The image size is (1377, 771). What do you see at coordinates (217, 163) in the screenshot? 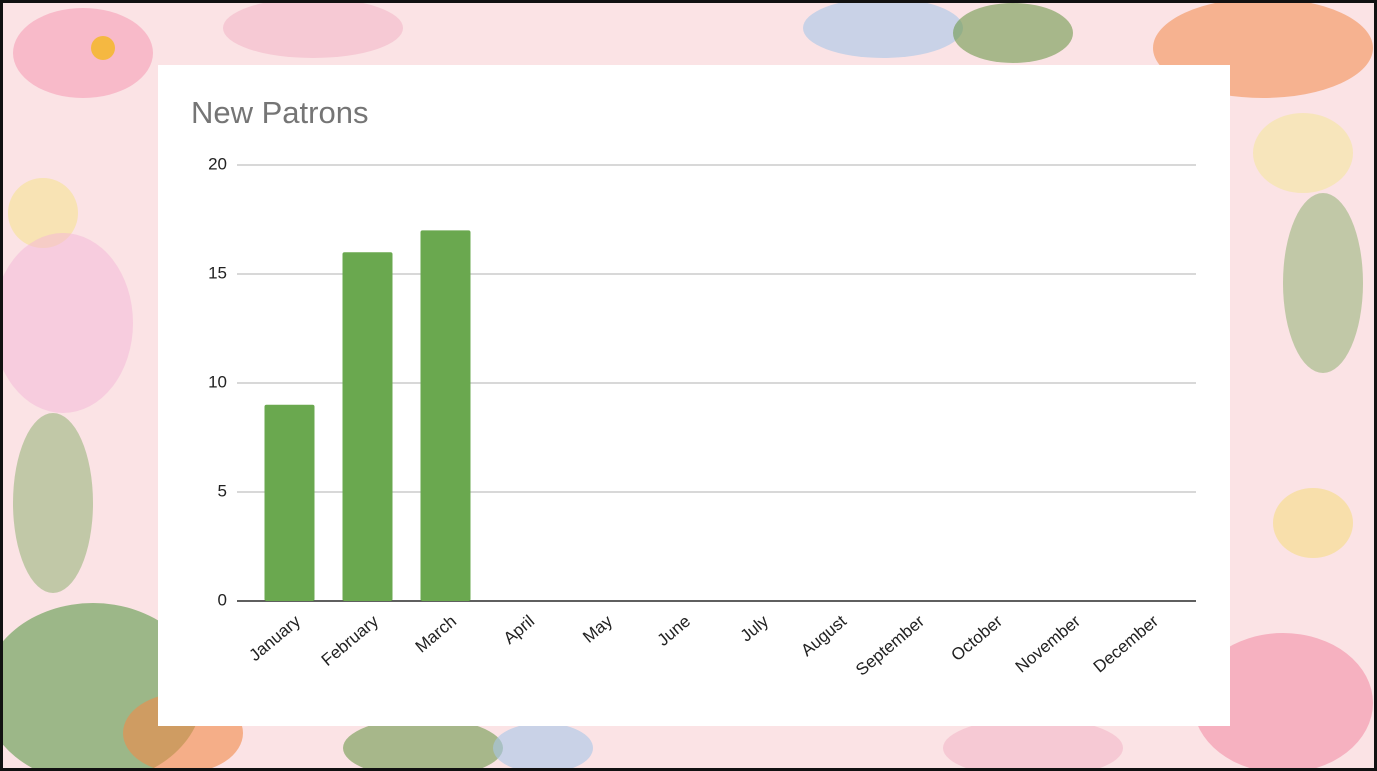
I see `y-tick-label: 20` at bounding box center [217, 163].